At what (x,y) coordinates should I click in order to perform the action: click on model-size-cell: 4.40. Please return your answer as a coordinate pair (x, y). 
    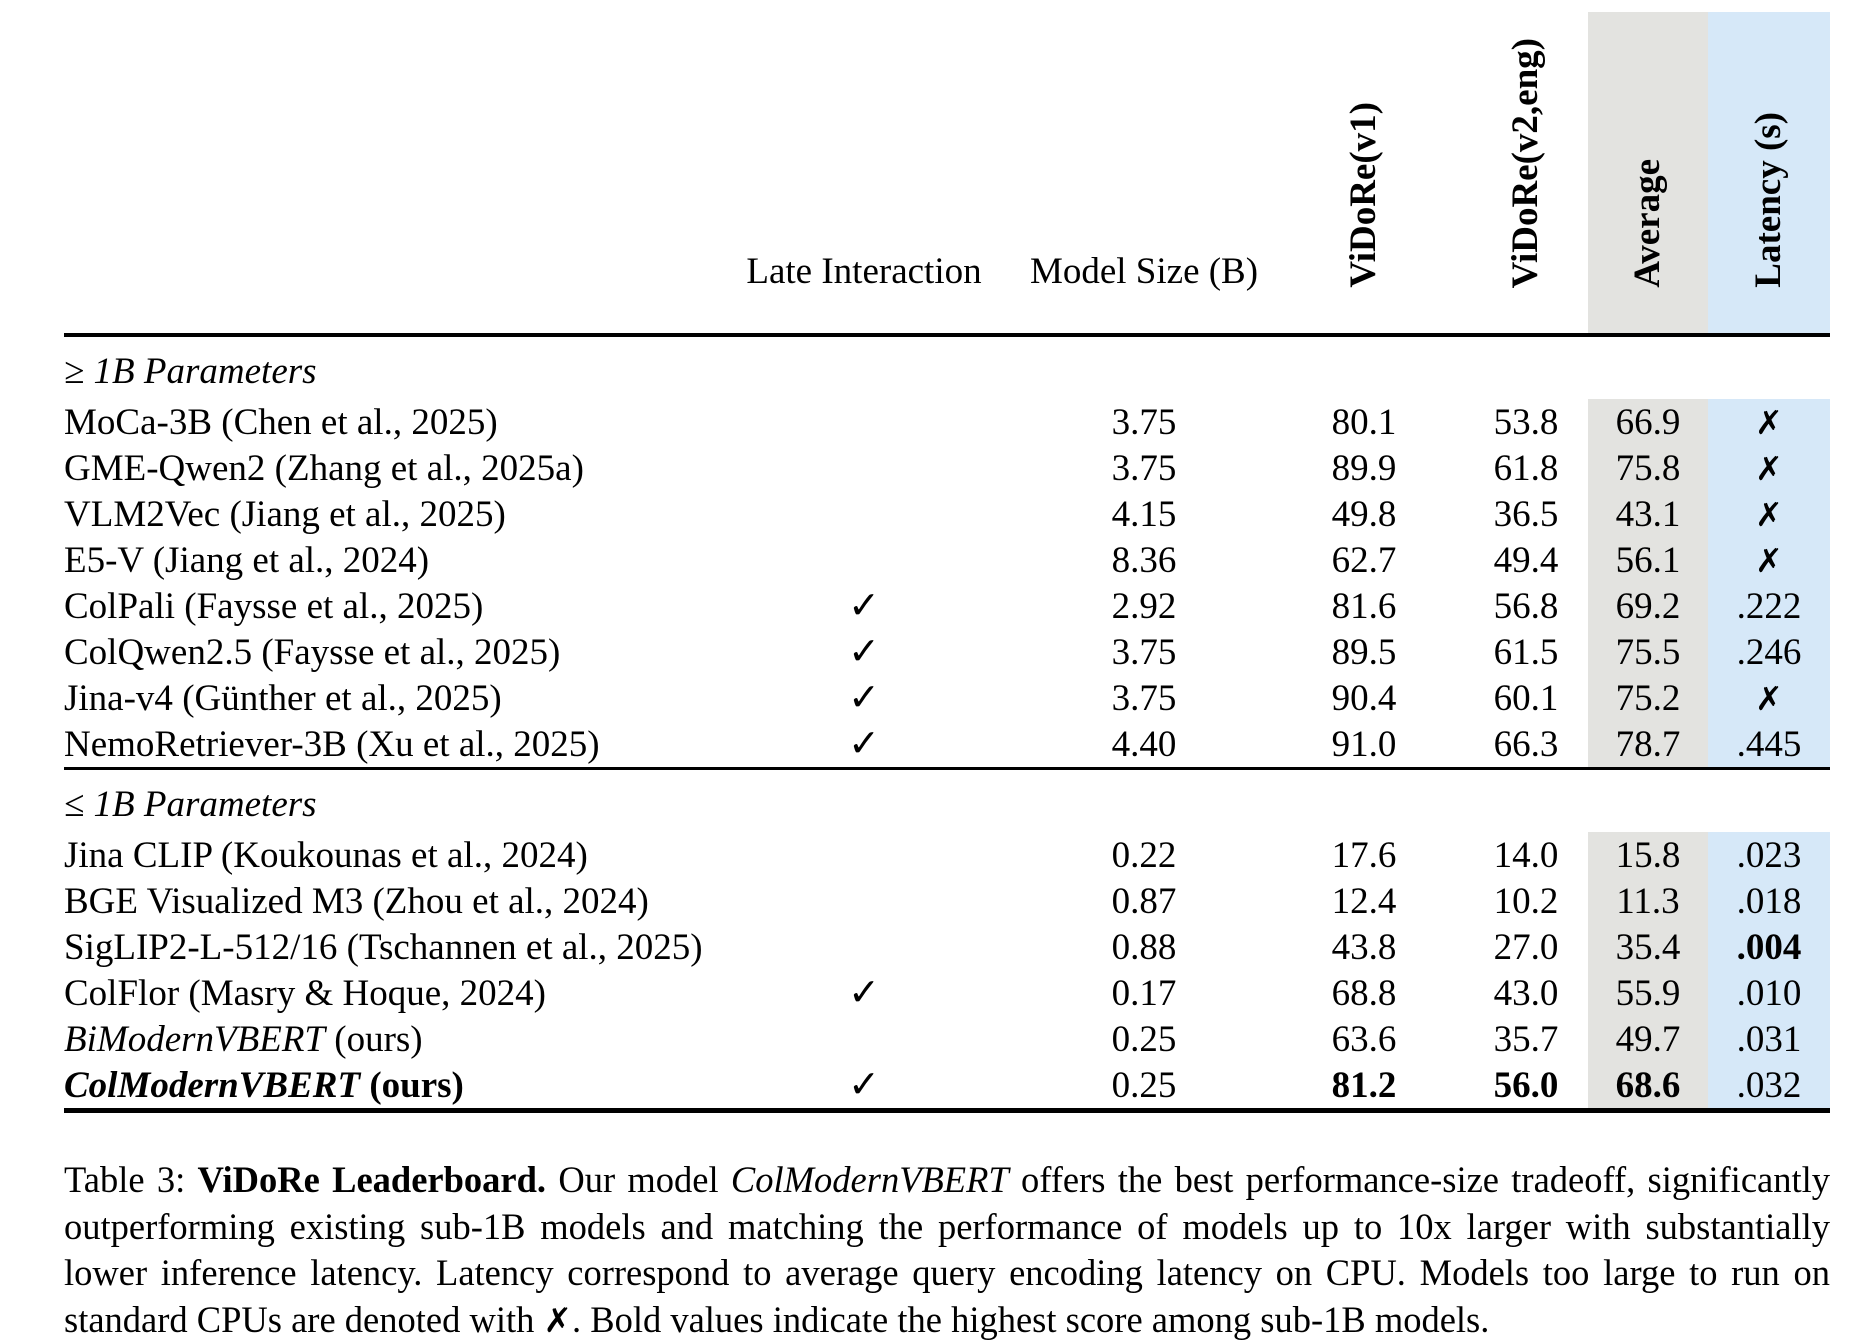
    Looking at the image, I should click on (1144, 744).